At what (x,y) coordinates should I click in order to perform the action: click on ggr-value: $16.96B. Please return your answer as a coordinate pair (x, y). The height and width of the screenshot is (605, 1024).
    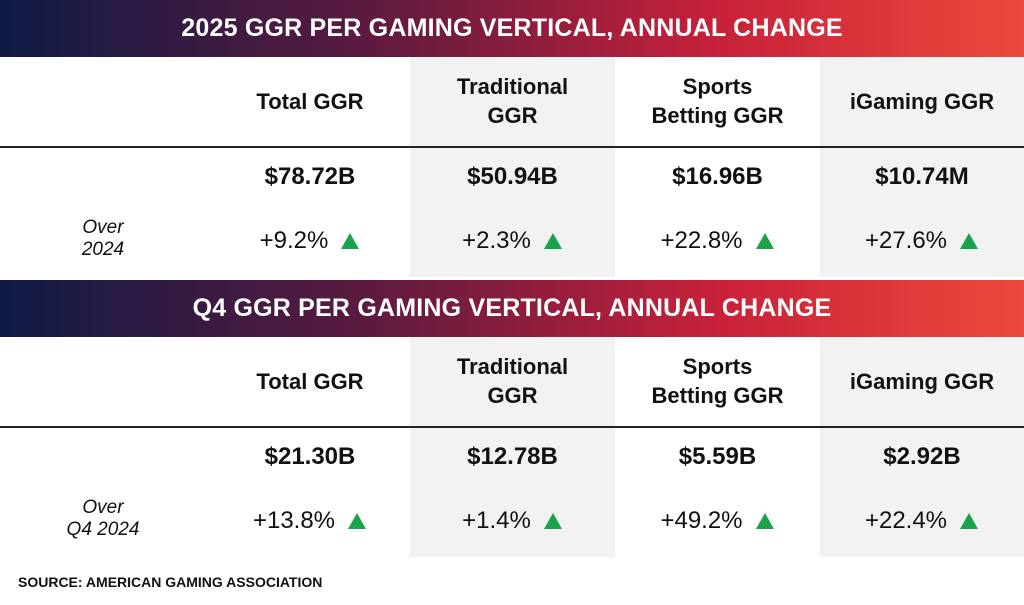
    Looking at the image, I should click on (717, 176).